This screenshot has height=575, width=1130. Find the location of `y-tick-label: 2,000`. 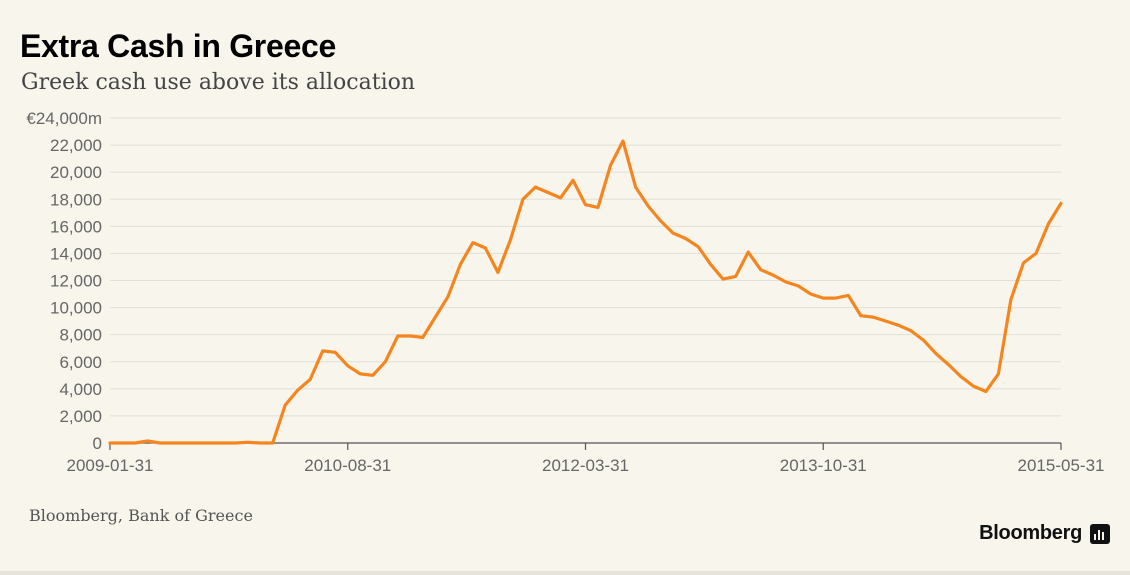

y-tick-label: 2,000 is located at coordinates (80, 416).